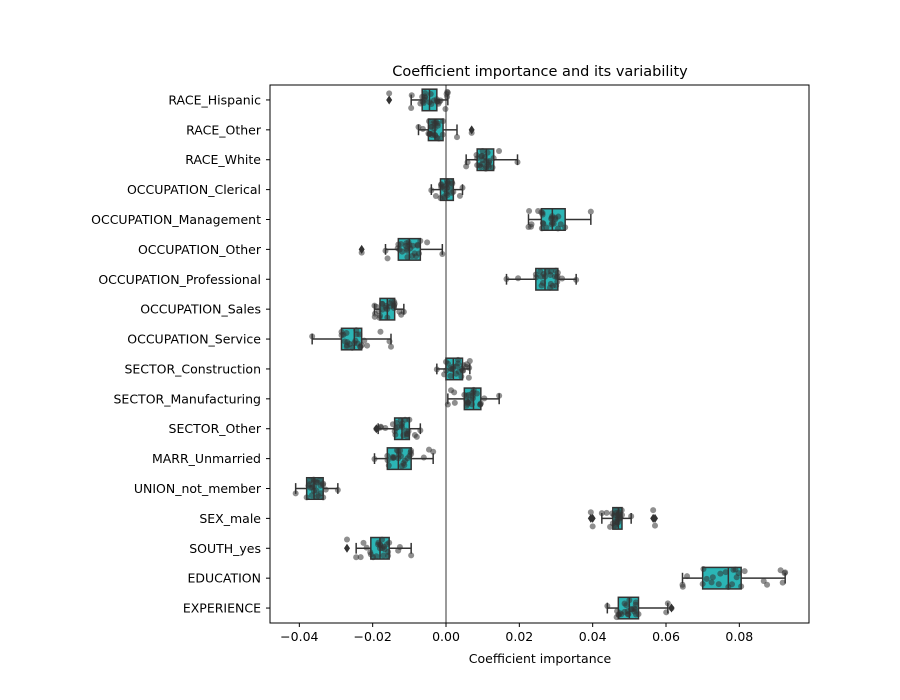  Describe the element at coordinates (192, 368) in the screenshot. I see `y-tick-label: SECTOR_Construction` at that location.